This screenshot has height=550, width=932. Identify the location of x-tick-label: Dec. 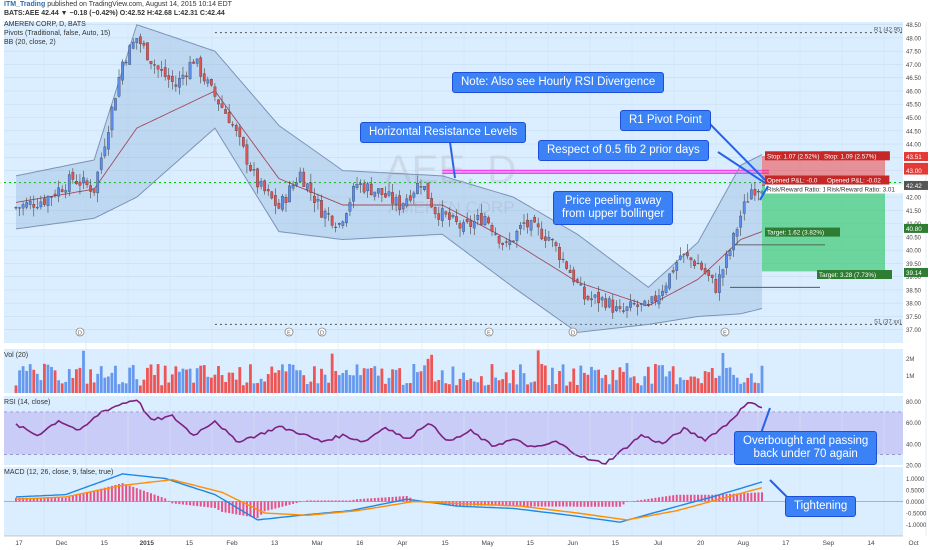
(62, 543).